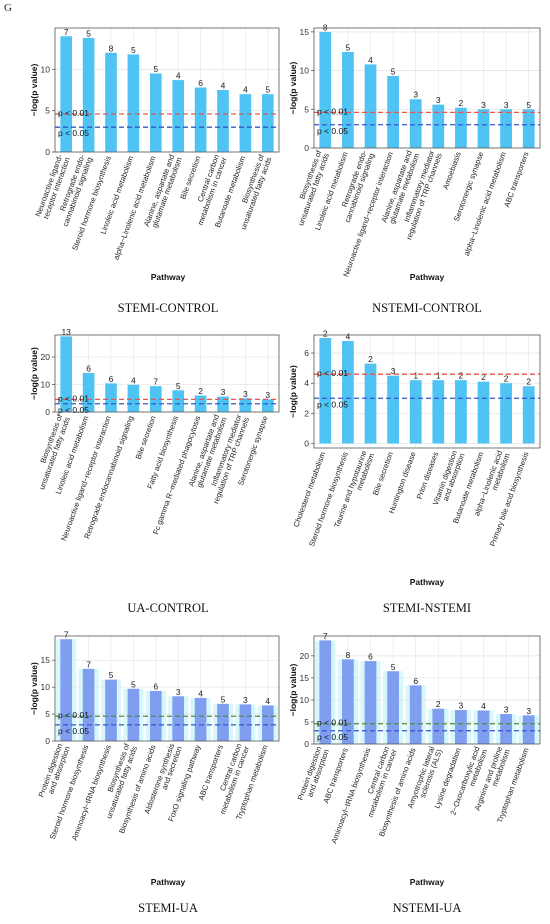 The height and width of the screenshot is (924, 550). I want to click on y-tick-label: 2, so click(306, 413).